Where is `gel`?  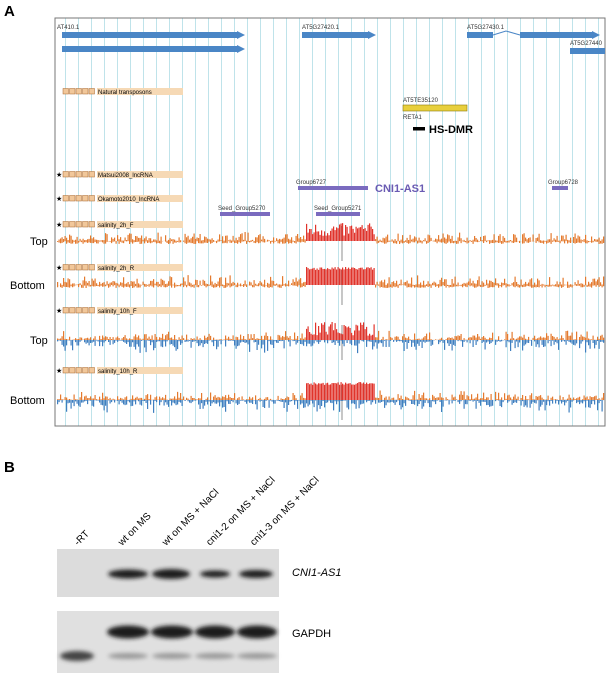 gel is located at coordinates (168, 642).